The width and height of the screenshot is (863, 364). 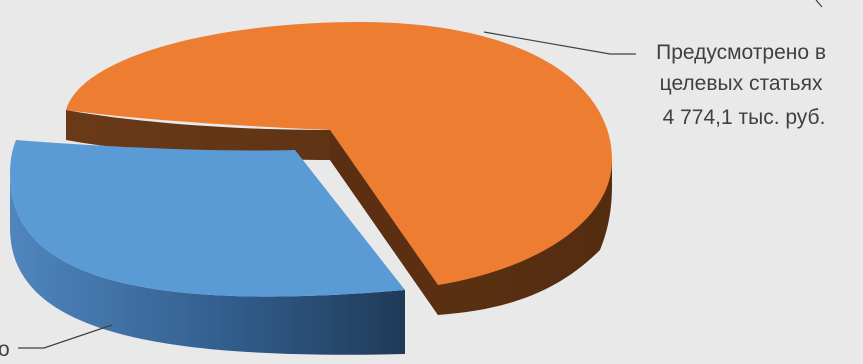 What do you see at coordinates (559, 43) in the screenshot?
I see `leader-line-planned` at bounding box center [559, 43].